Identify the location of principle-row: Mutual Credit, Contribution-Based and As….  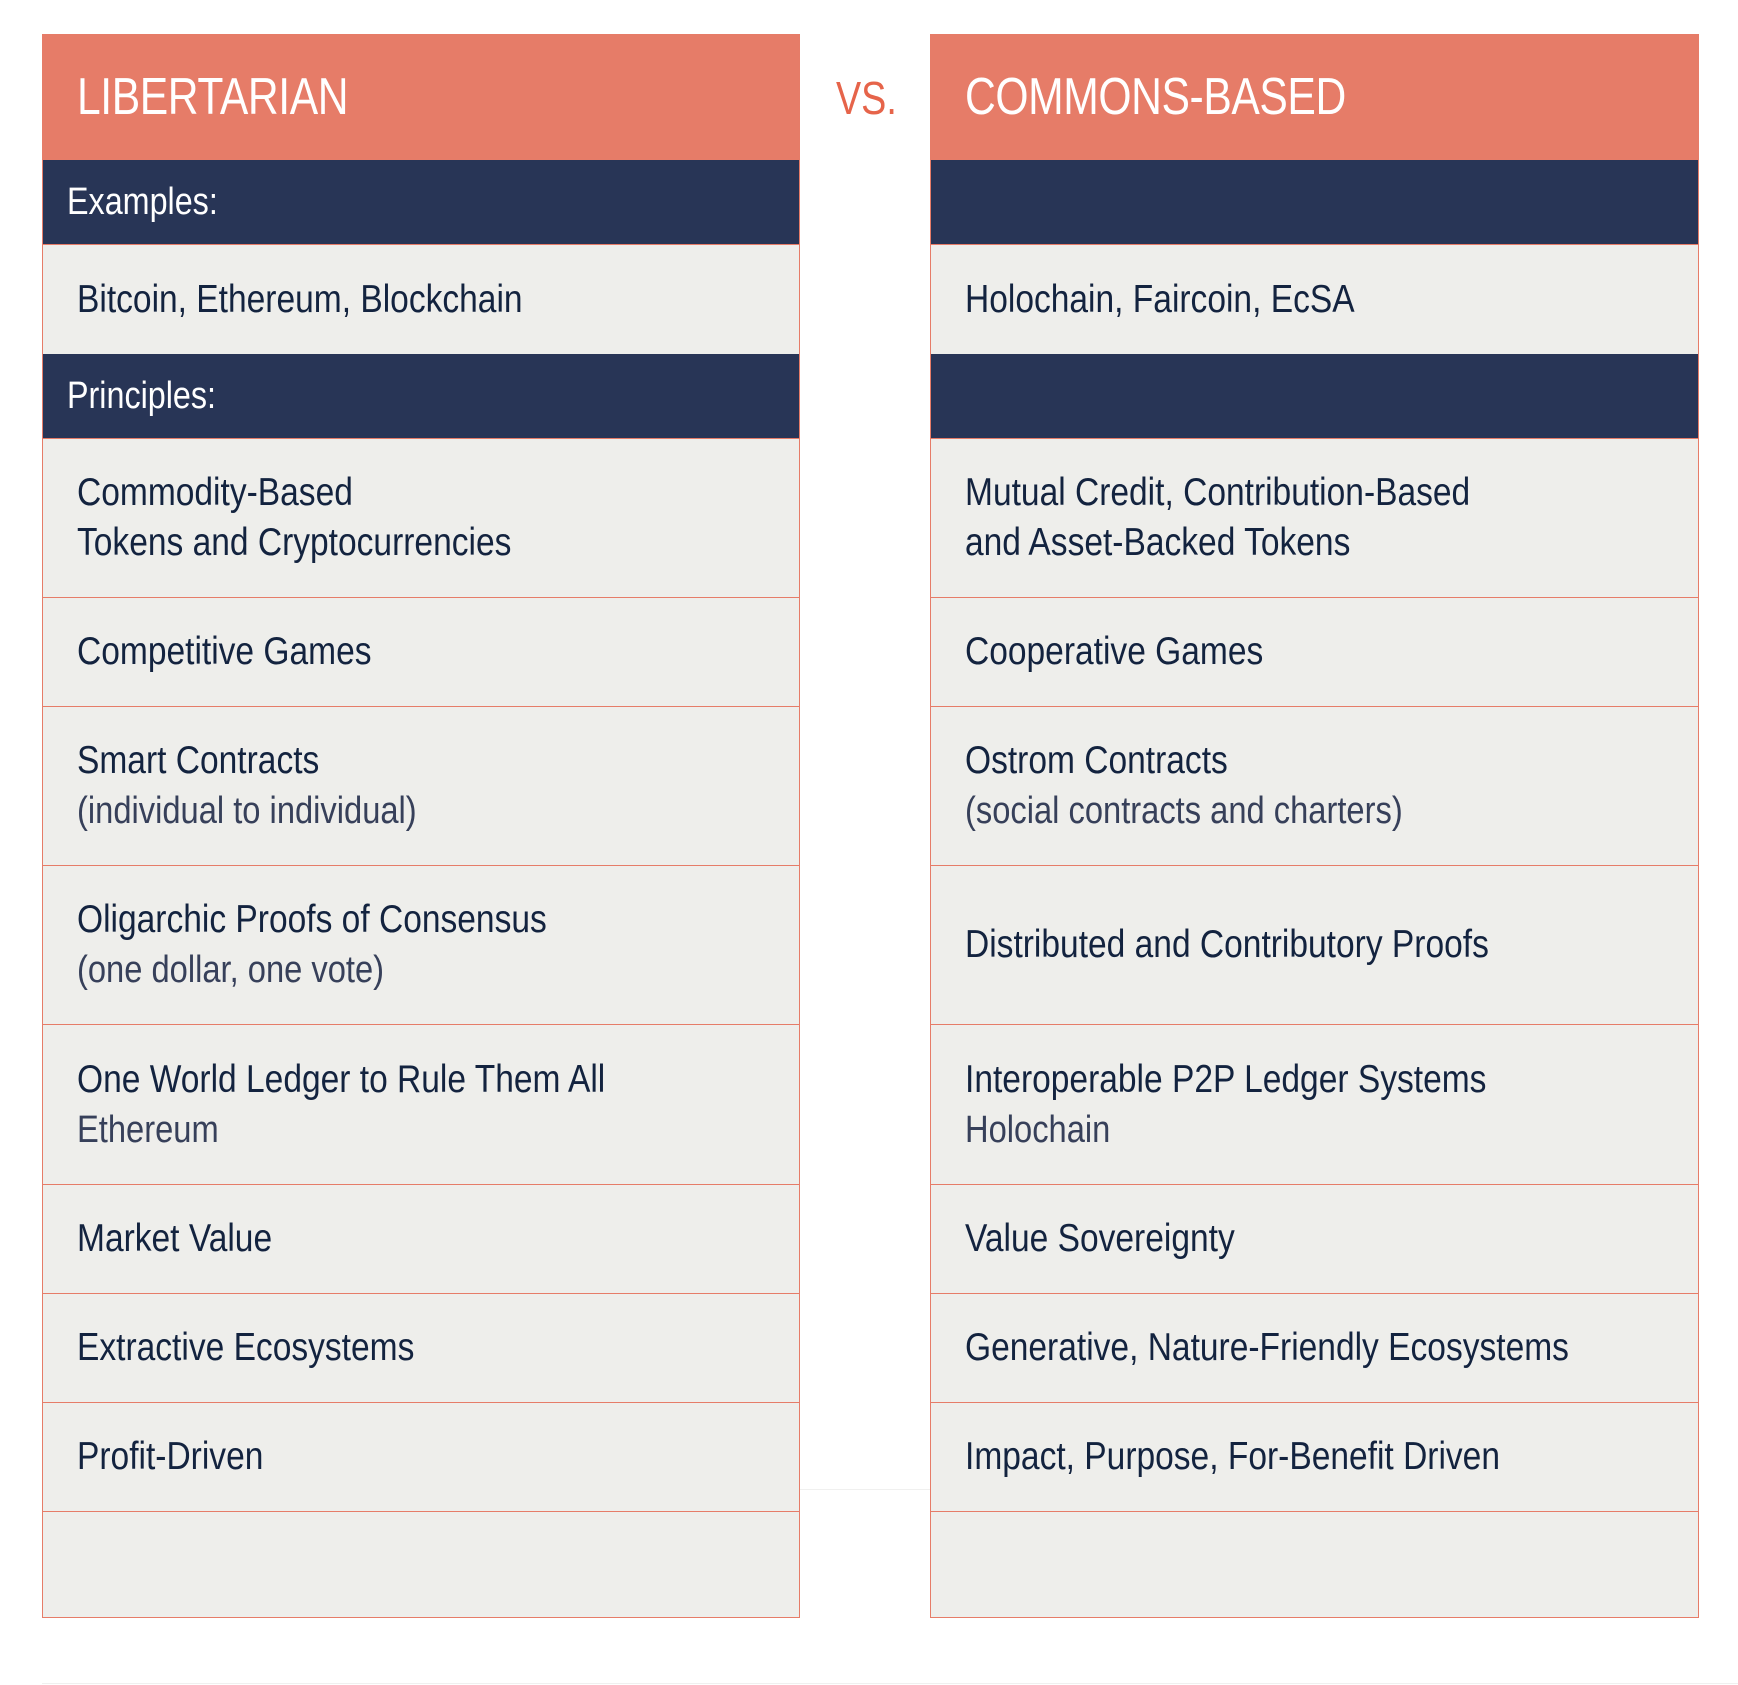
(1314, 517).